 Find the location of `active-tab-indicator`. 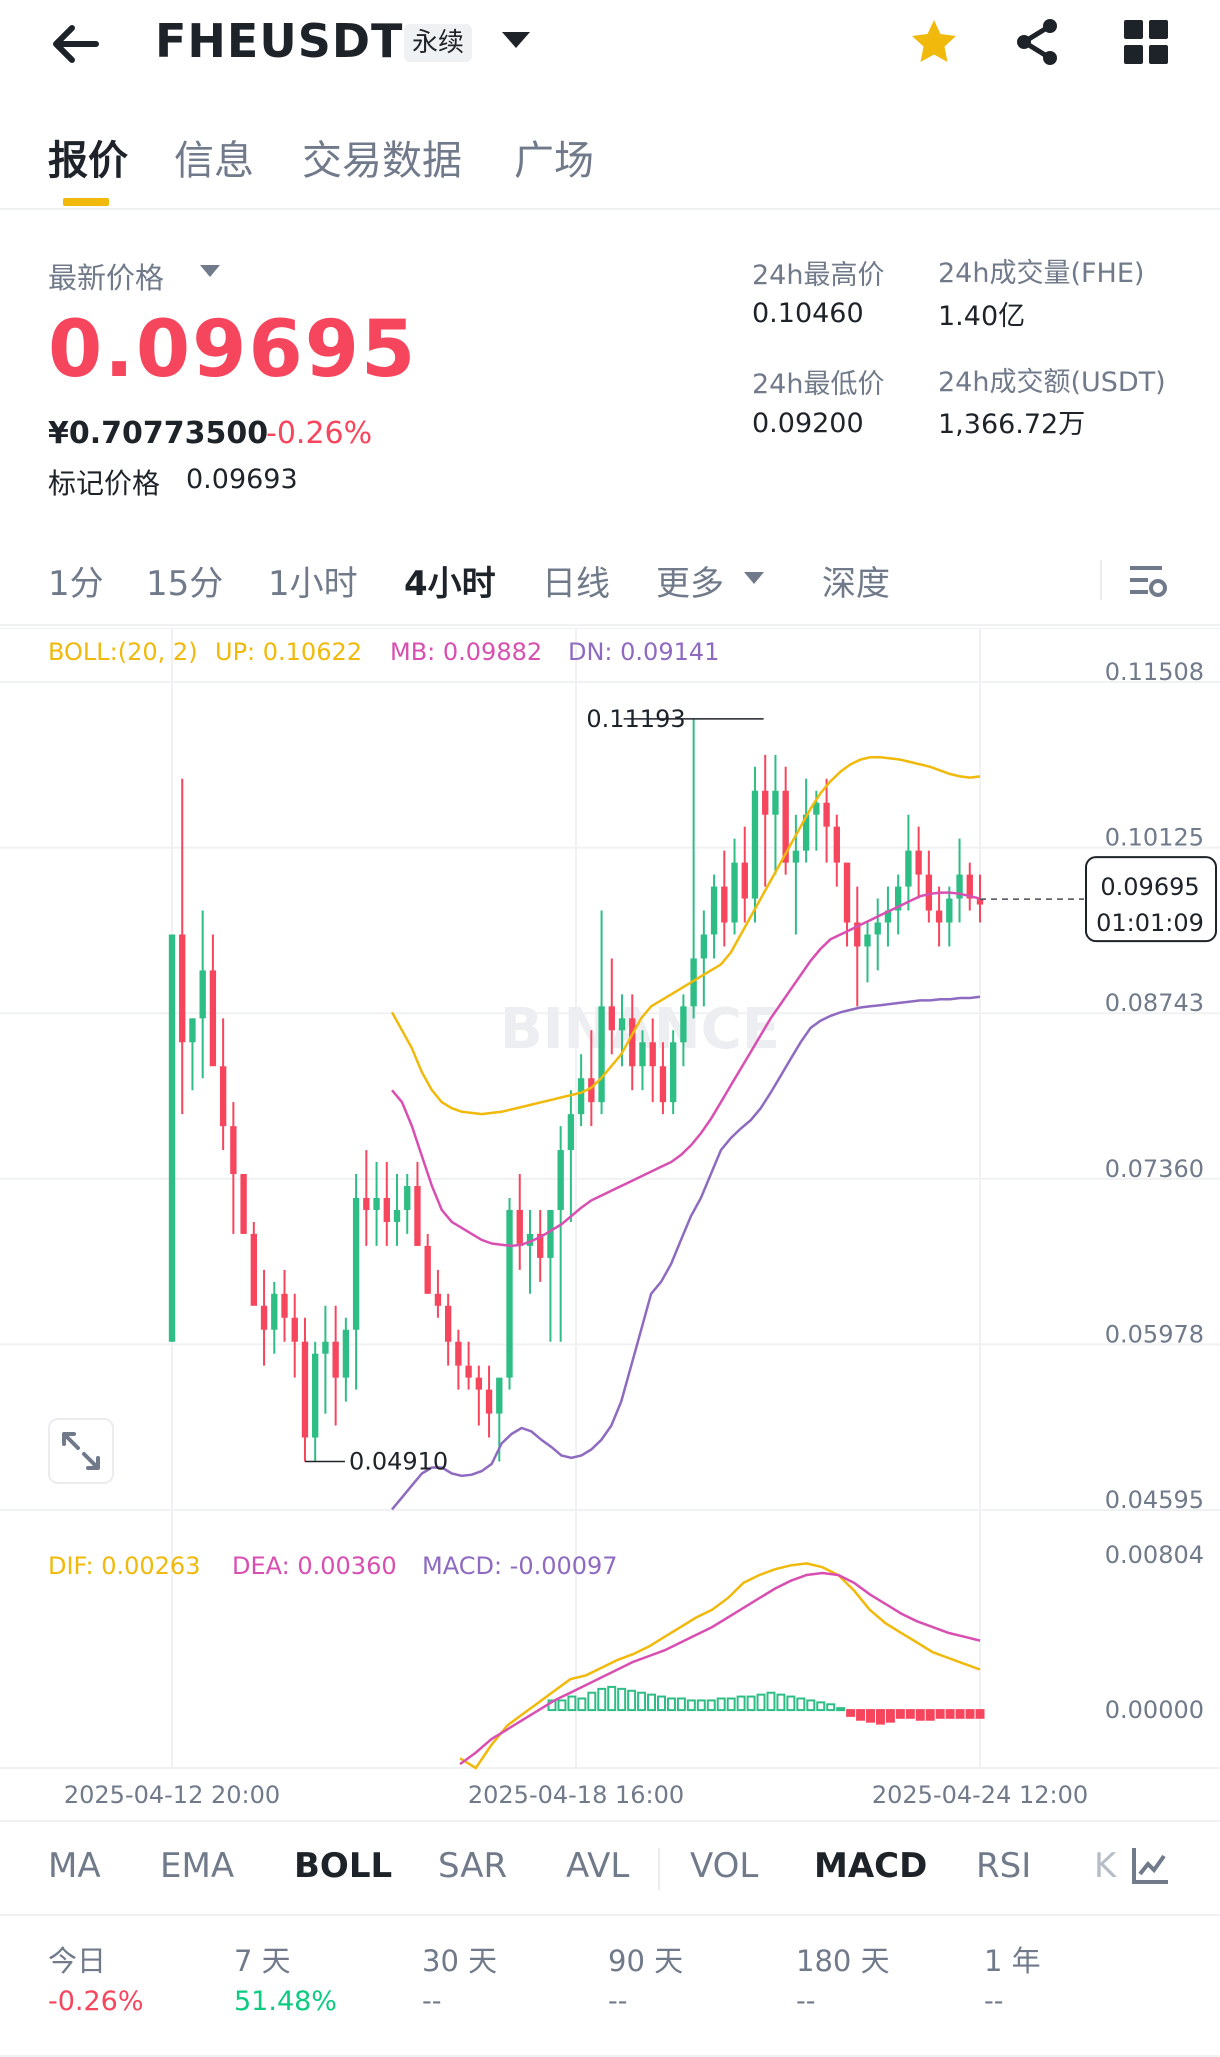

active-tab-indicator is located at coordinates (86, 202).